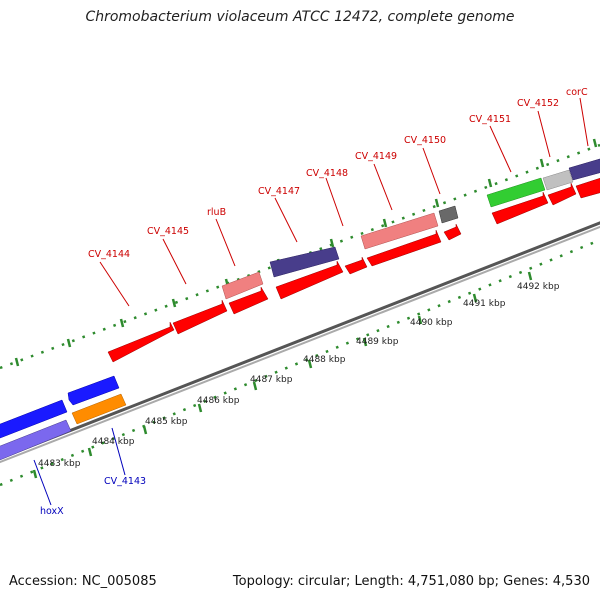  What do you see at coordinates (376, 156) in the screenshot?
I see `gene-label: CV_4149` at bounding box center [376, 156].